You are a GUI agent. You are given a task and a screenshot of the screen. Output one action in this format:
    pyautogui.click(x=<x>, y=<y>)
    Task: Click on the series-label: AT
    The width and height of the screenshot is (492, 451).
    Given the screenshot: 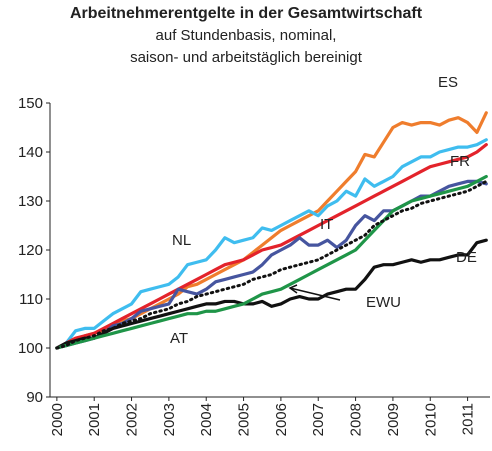 What is the action you would take?
    pyautogui.click(x=179, y=338)
    